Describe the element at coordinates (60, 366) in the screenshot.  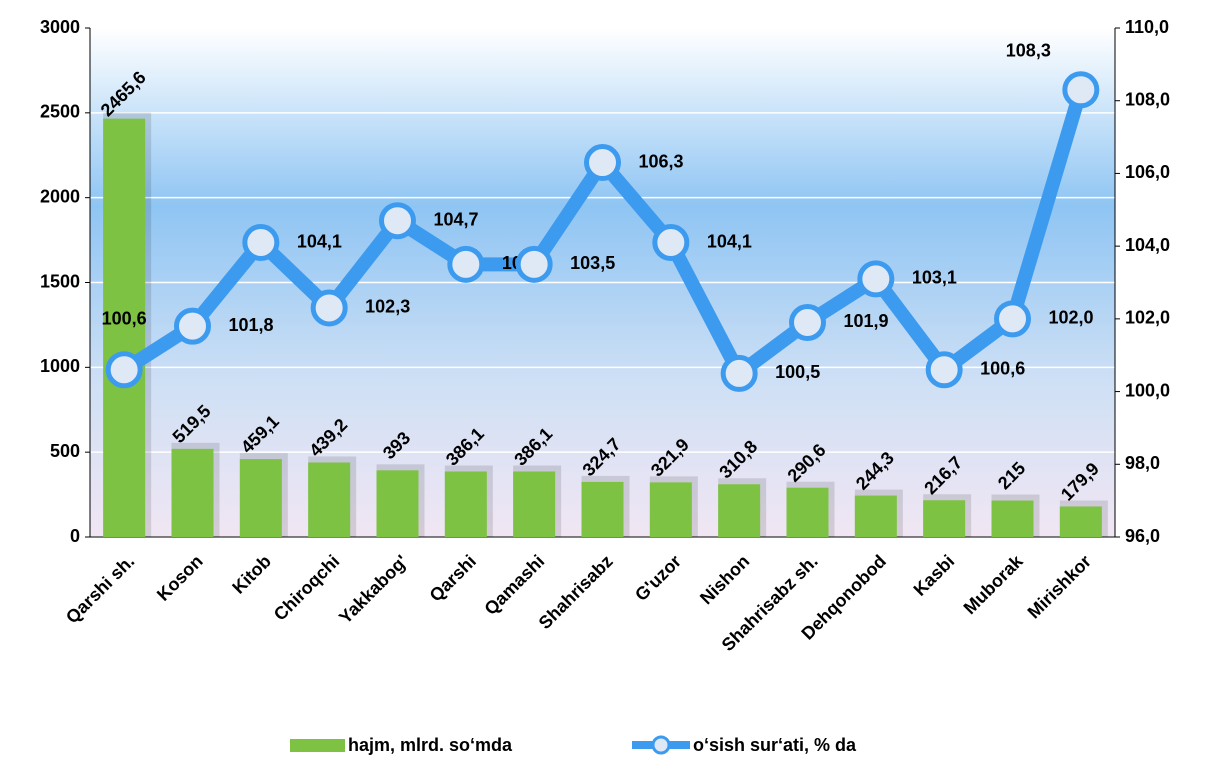
I see `y-tick-label: 1000` at that location.